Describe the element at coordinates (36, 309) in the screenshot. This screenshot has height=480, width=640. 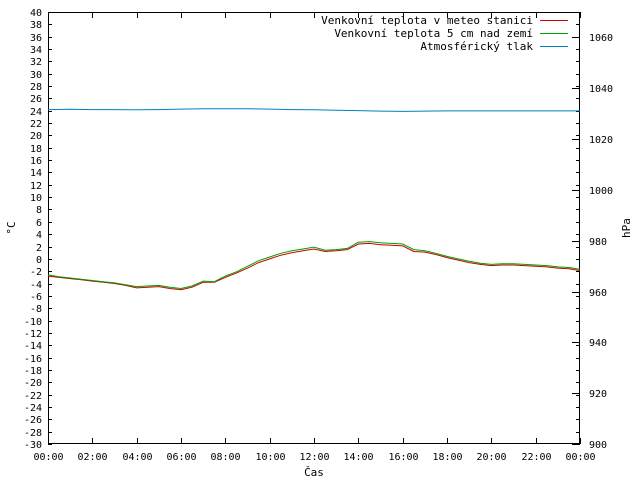
I see `y-tick-label: -8` at that location.